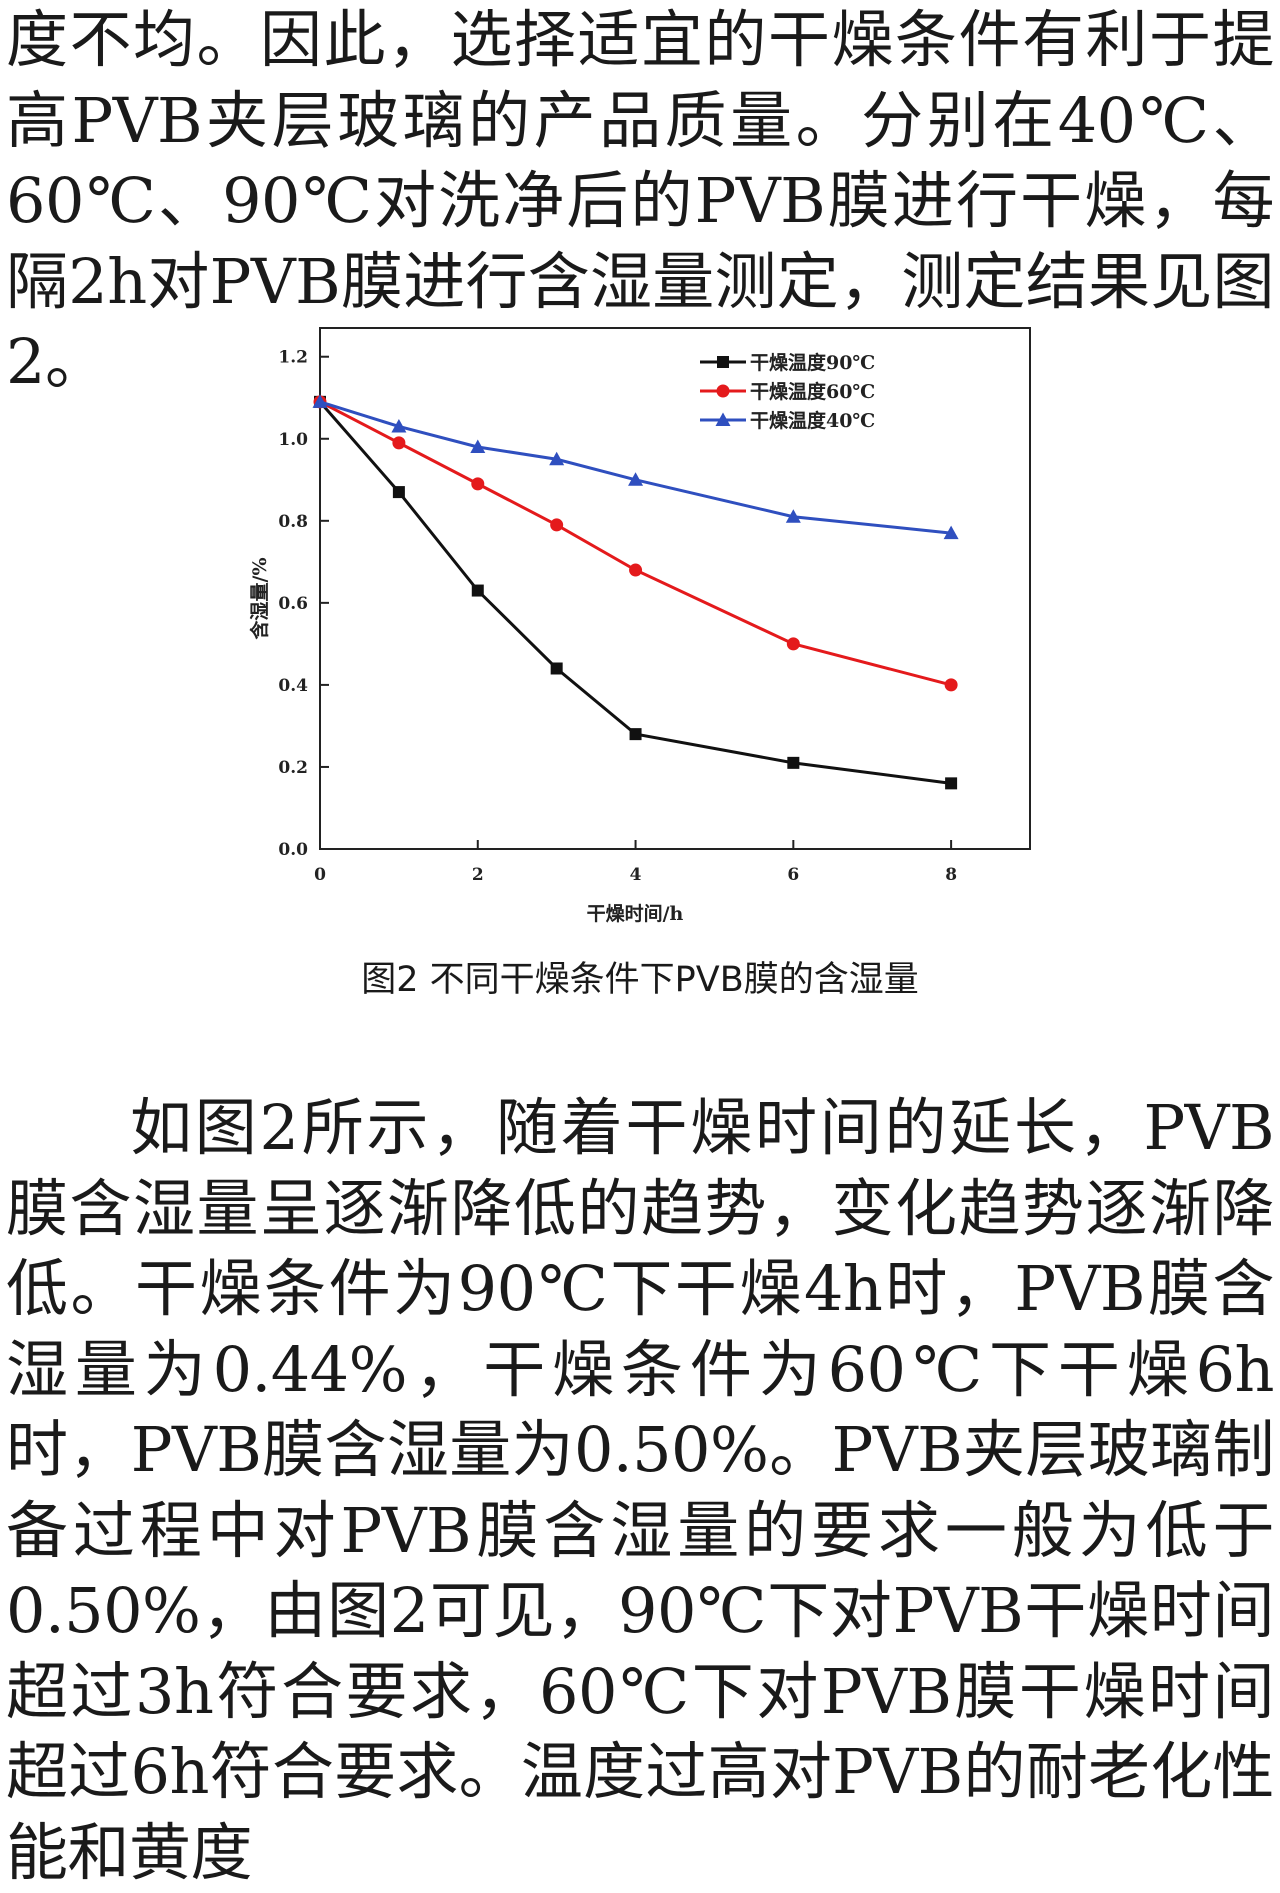 The image size is (1280, 1893). I want to click on legend-label-2: 干燥温度40℃, so click(812, 420).